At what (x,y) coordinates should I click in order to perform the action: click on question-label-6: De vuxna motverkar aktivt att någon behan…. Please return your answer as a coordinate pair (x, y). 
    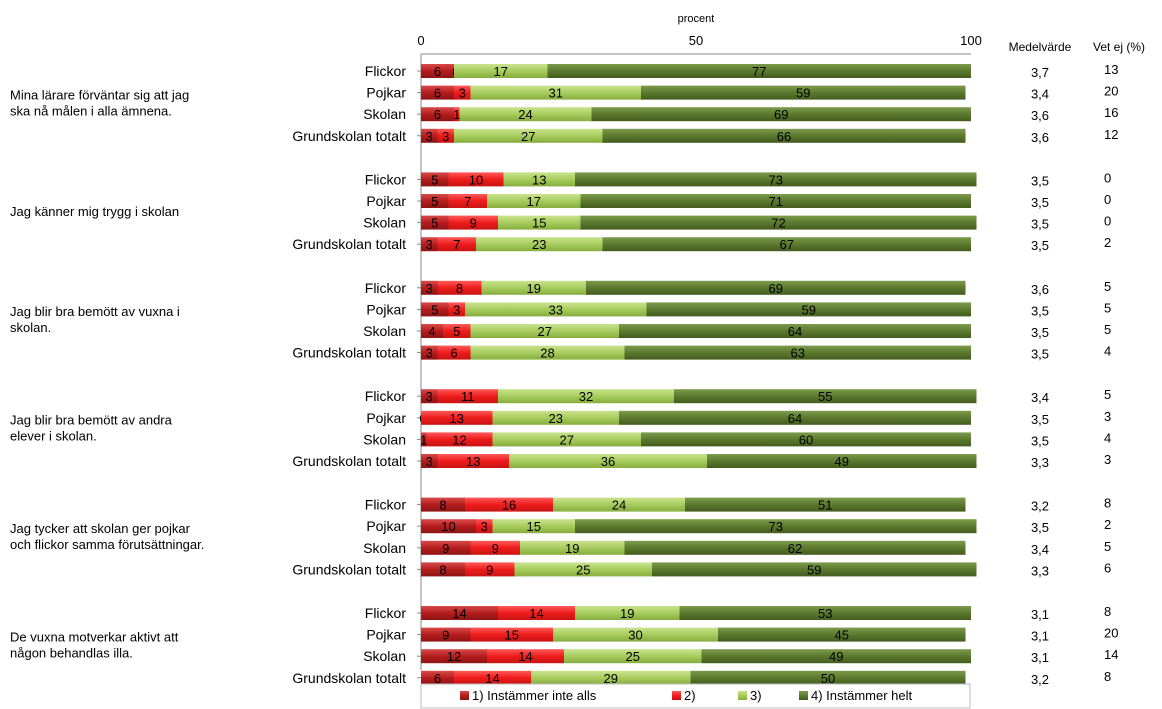
    Looking at the image, I should click on (94, 644).